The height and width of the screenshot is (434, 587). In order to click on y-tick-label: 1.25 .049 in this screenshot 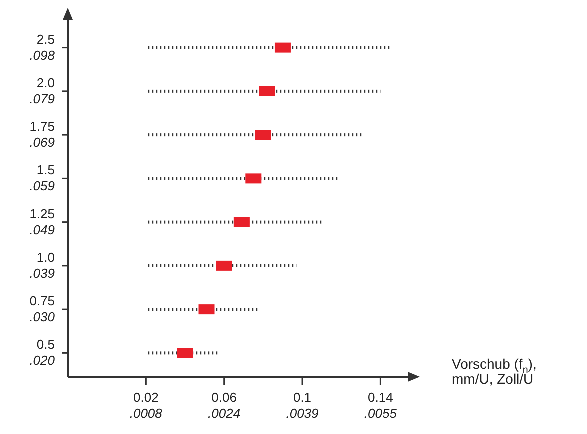, I will do `click(42, 222)`.